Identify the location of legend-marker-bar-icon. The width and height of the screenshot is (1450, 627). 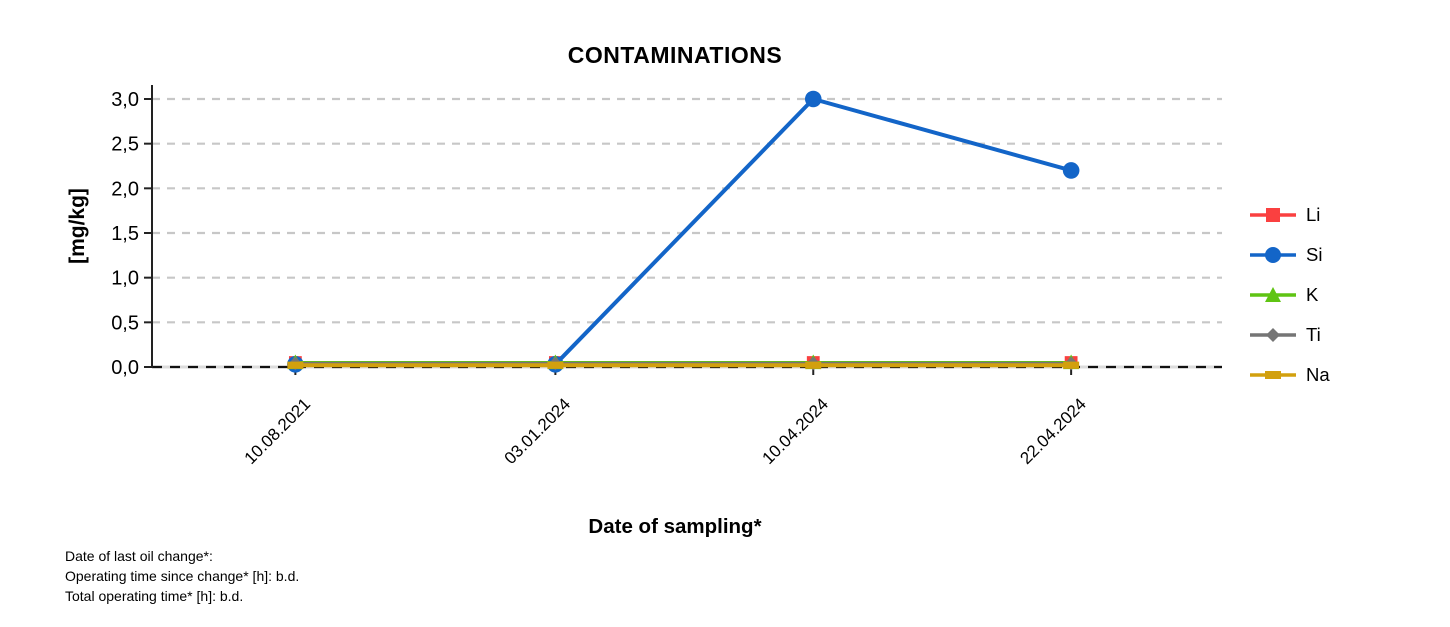
(1273, 375).